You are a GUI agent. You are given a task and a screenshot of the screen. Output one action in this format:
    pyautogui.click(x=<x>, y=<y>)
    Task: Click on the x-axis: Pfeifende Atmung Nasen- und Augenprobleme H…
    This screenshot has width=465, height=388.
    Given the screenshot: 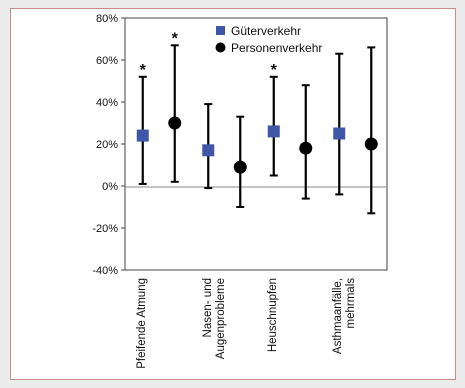 What is the action you would take?
    pyautogui.click(x=246, y=323)
    